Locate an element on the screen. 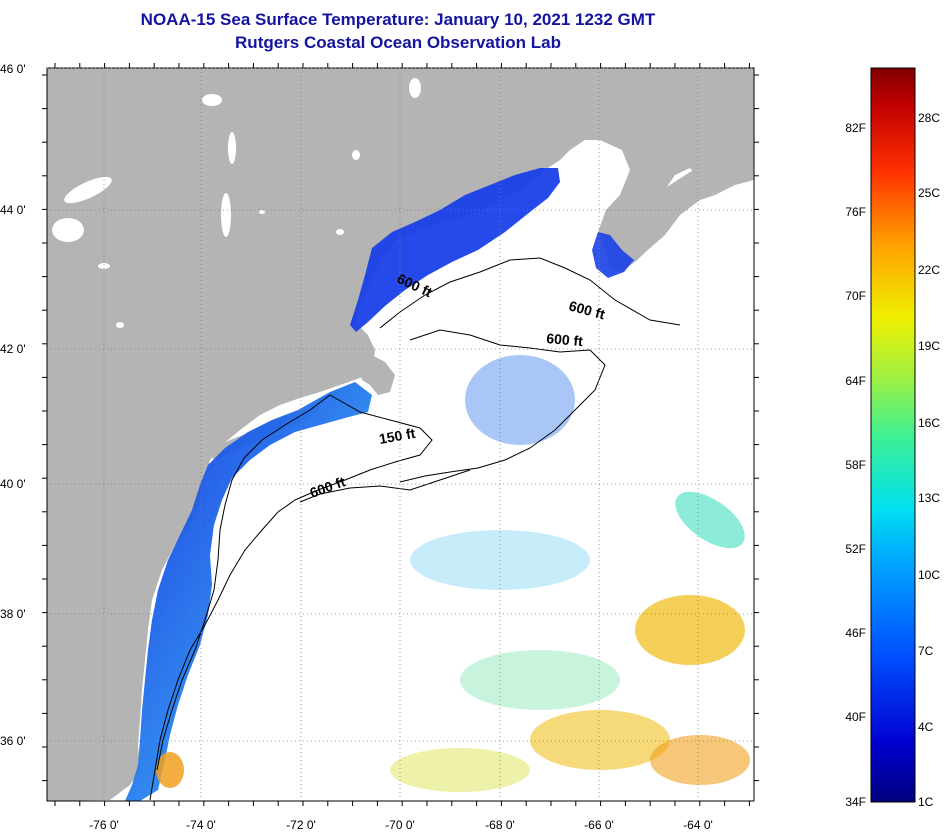 The image size is (944, 832). lon-label-72: -72 0' is located at coordinates (301, 825).